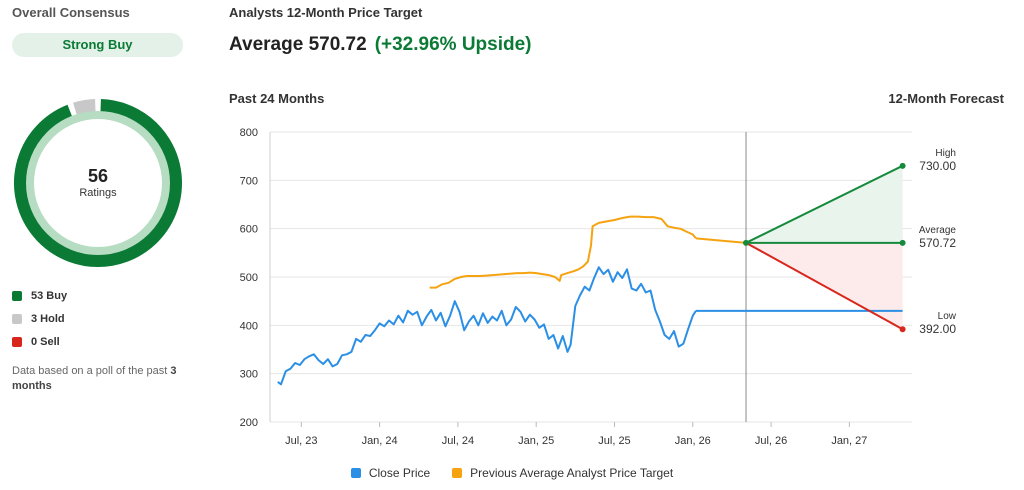  I want to click on forecast-average-point, so click(902, 242).